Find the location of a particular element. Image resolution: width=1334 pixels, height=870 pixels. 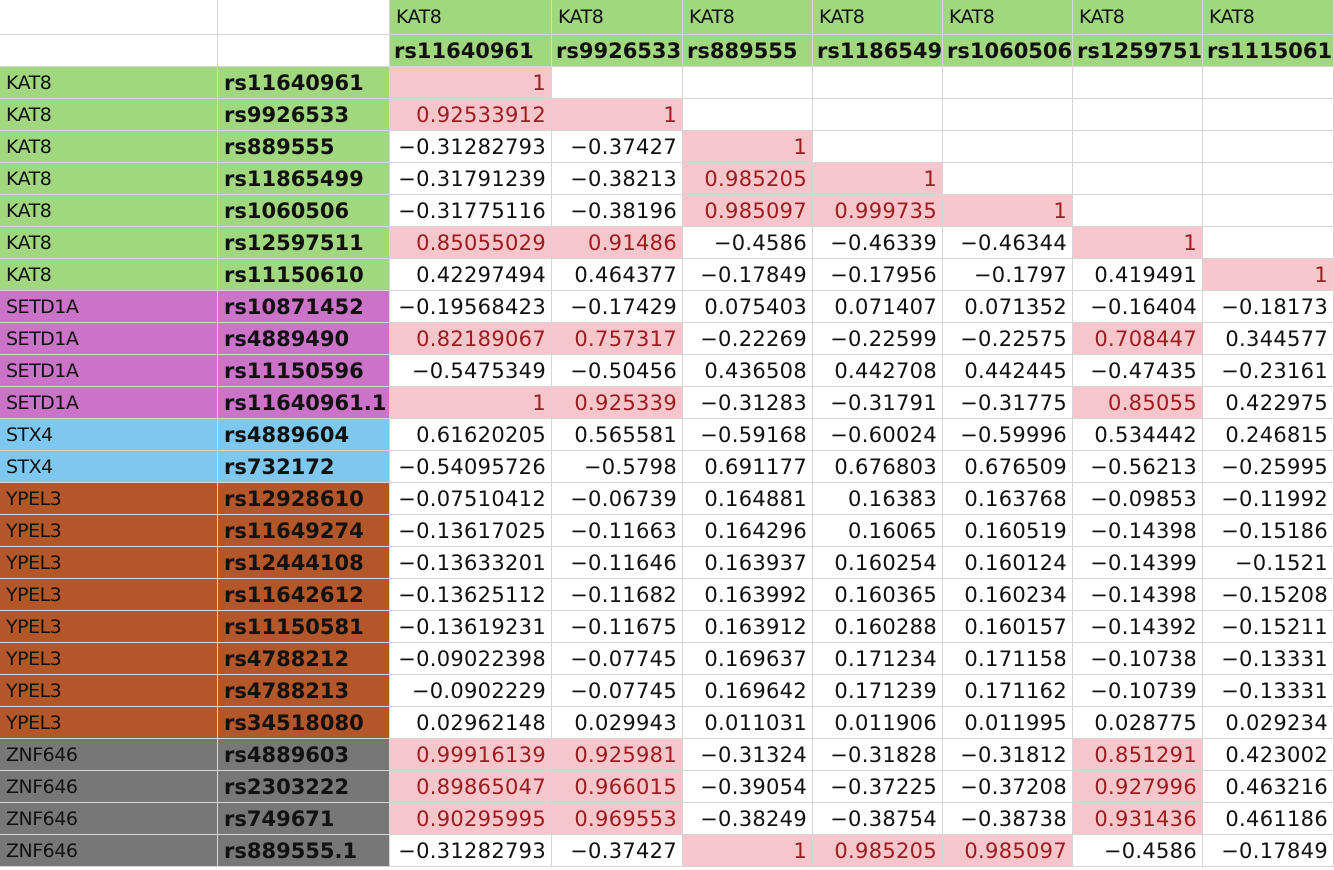

value-cell: 0.071352 is located at coordinates (1008, 307).